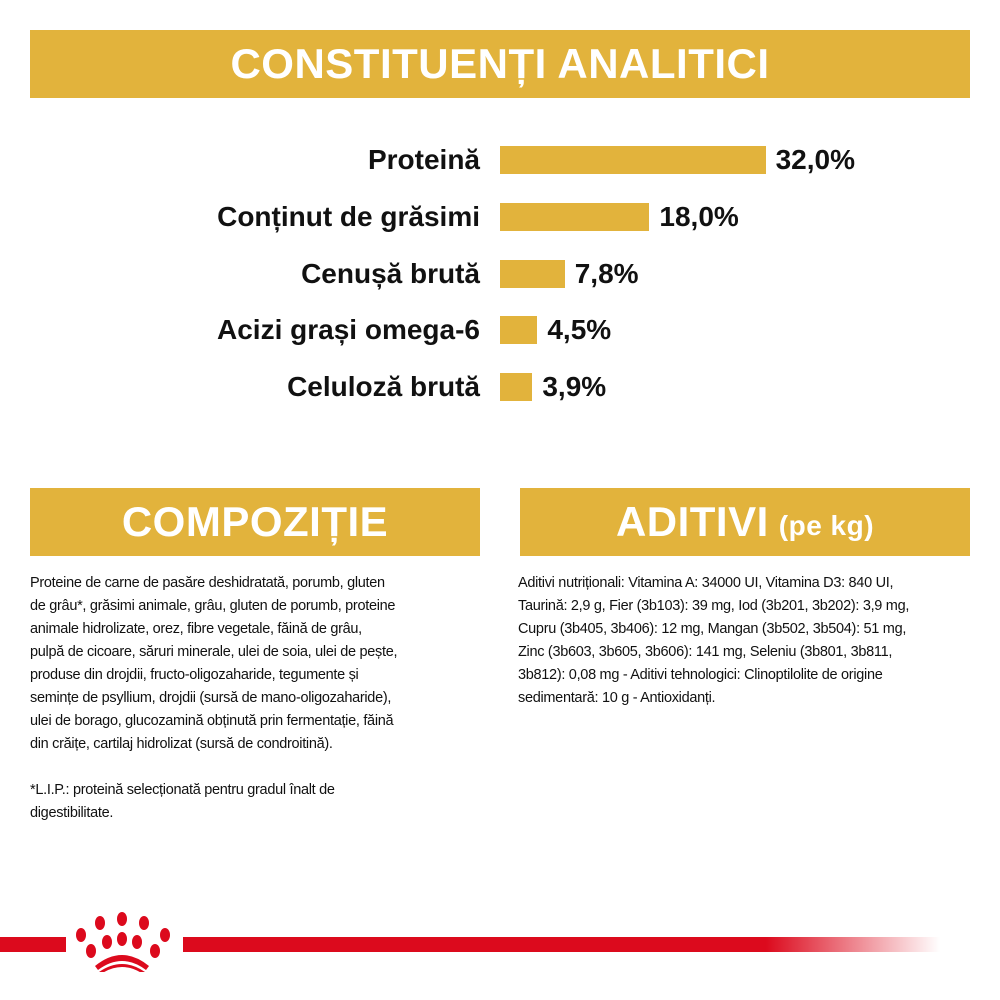 This screenshot has height=1000, width=1000. What do you see at coordinates (423, 159) in the screenshot?
I see `bar-label: Proteină` at bounding box center [423, 159].